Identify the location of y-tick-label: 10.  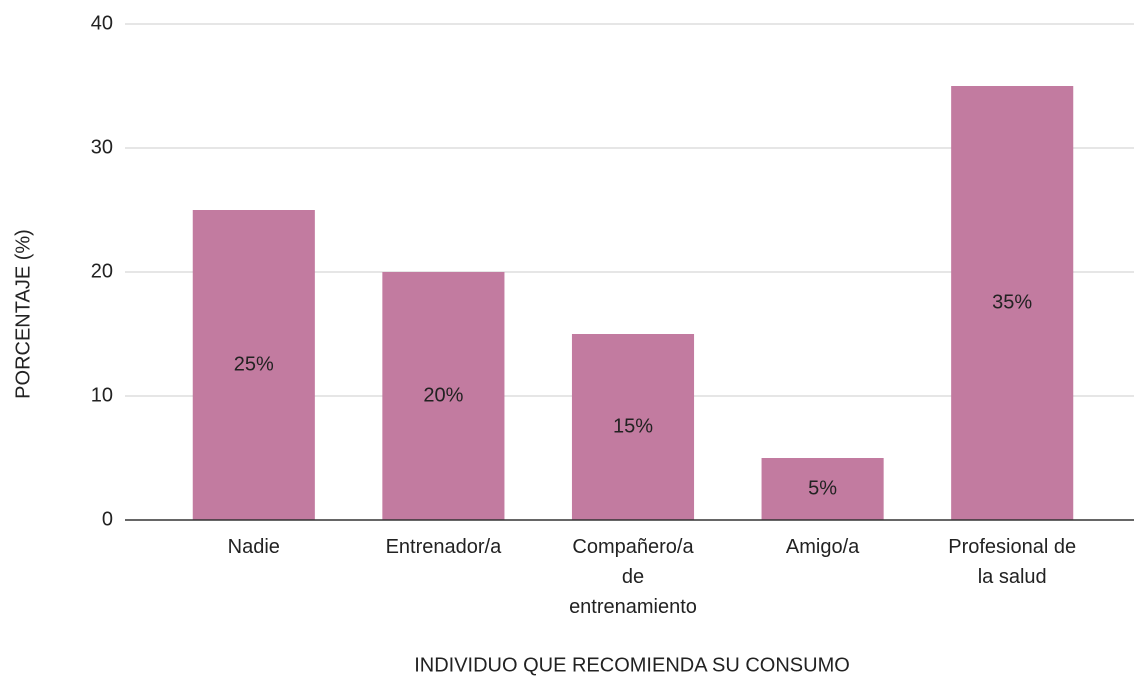
(102, 395).